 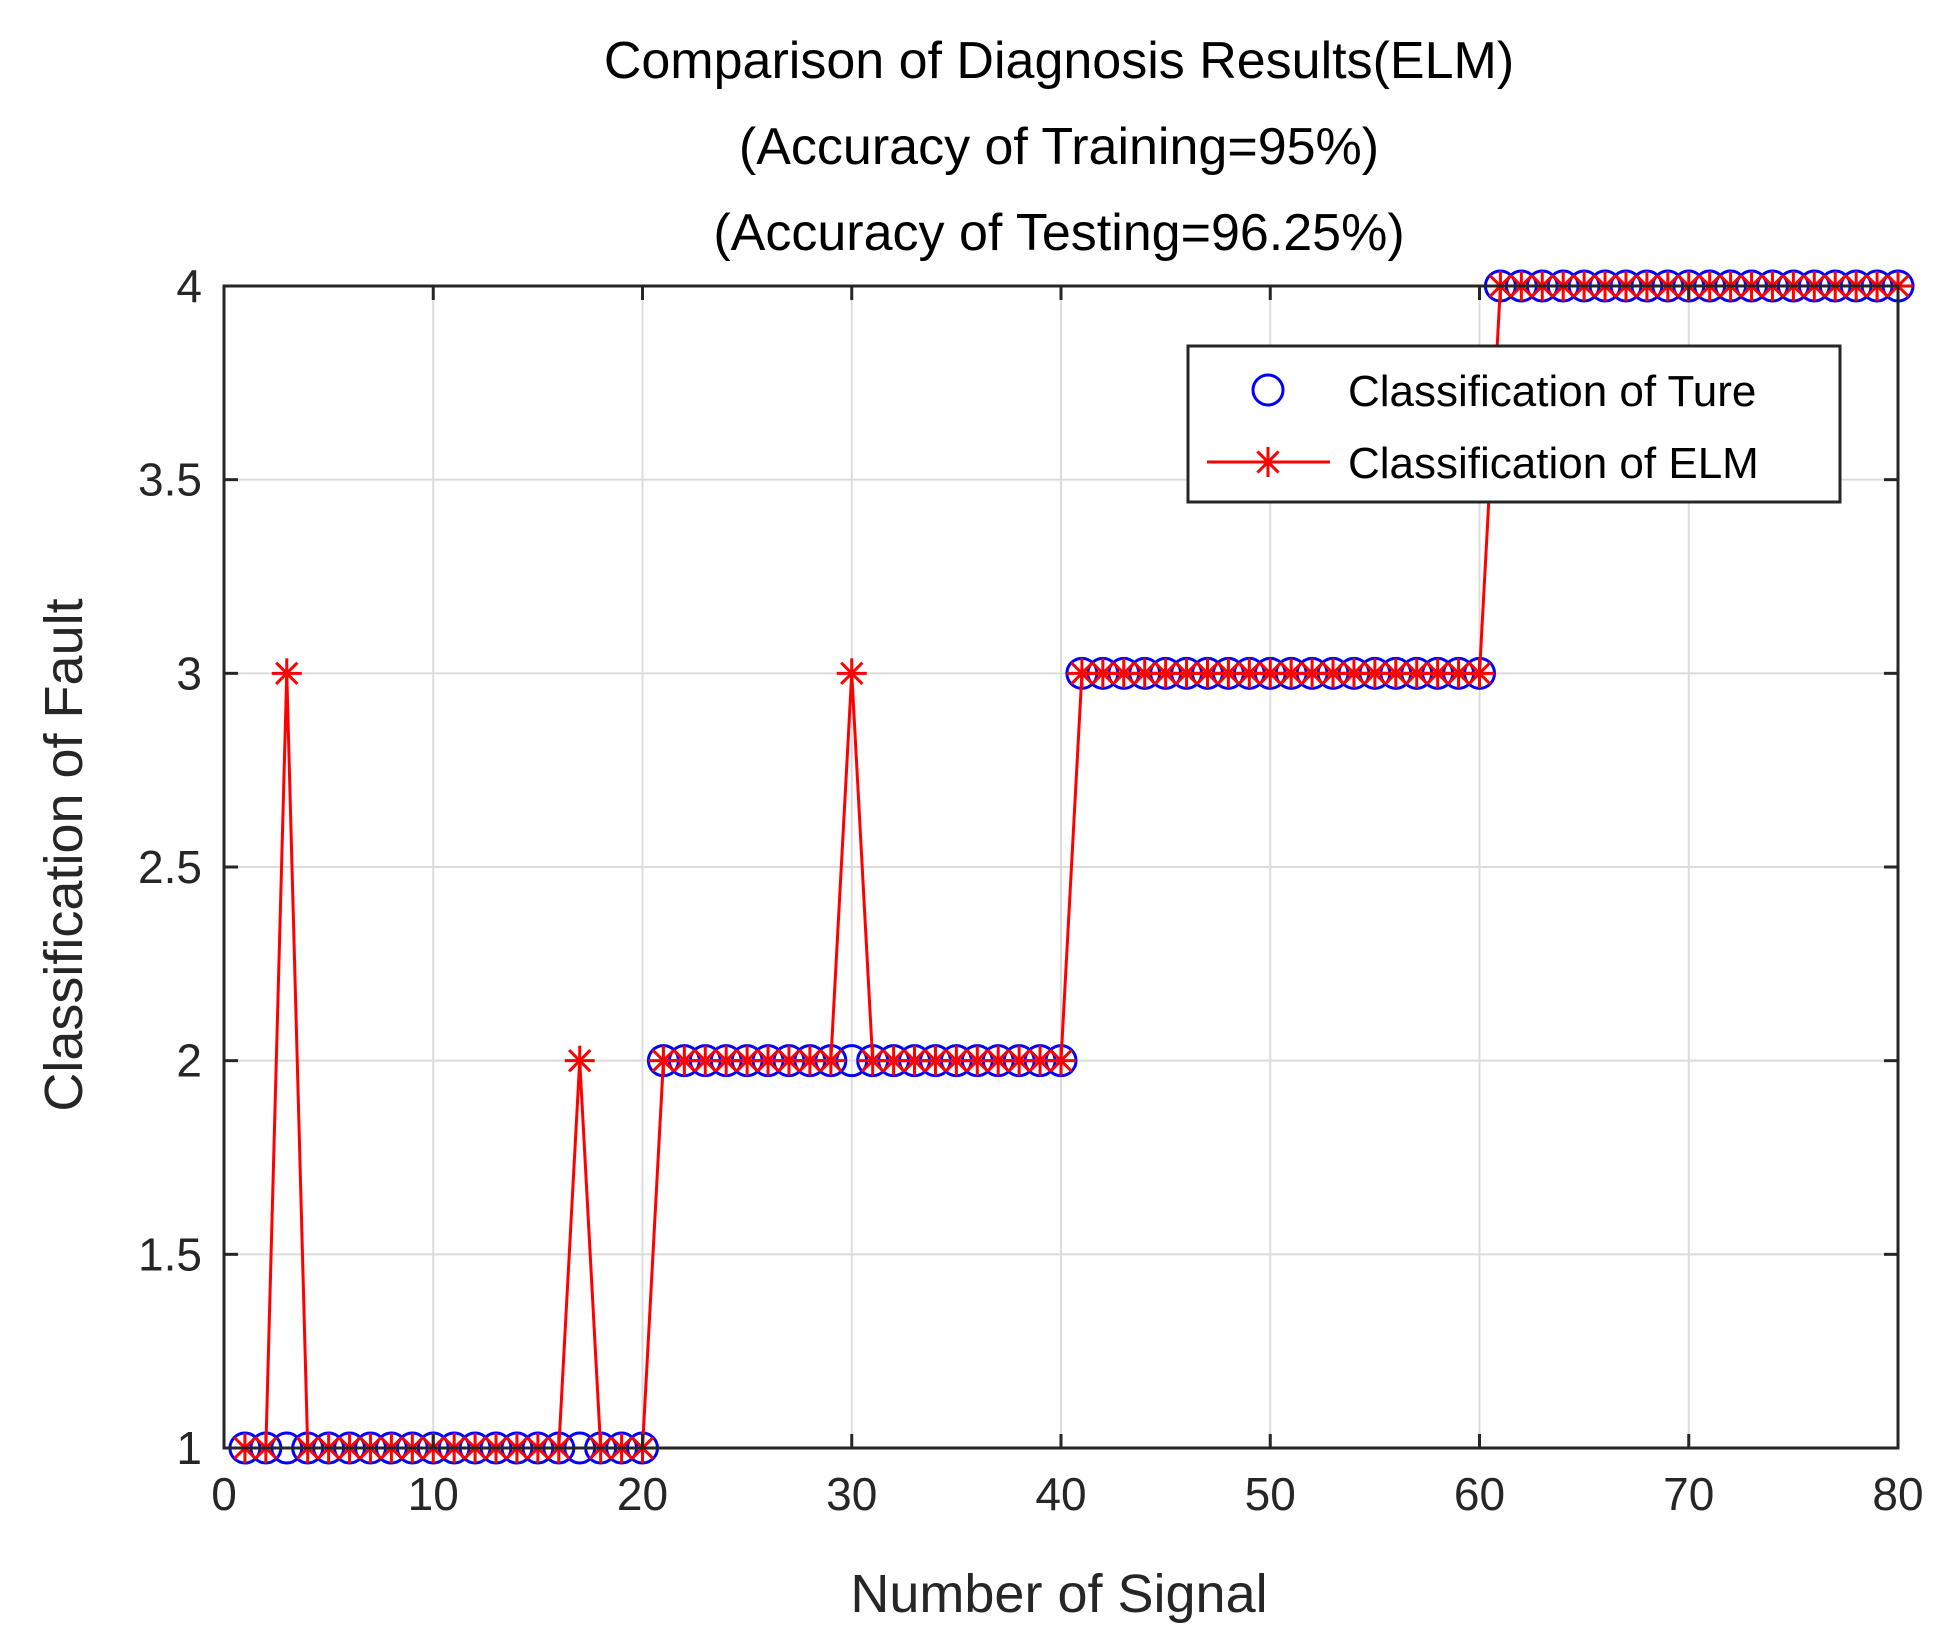 I want to click on y-tick-label: 1.5, so click(x=170, y=1254).